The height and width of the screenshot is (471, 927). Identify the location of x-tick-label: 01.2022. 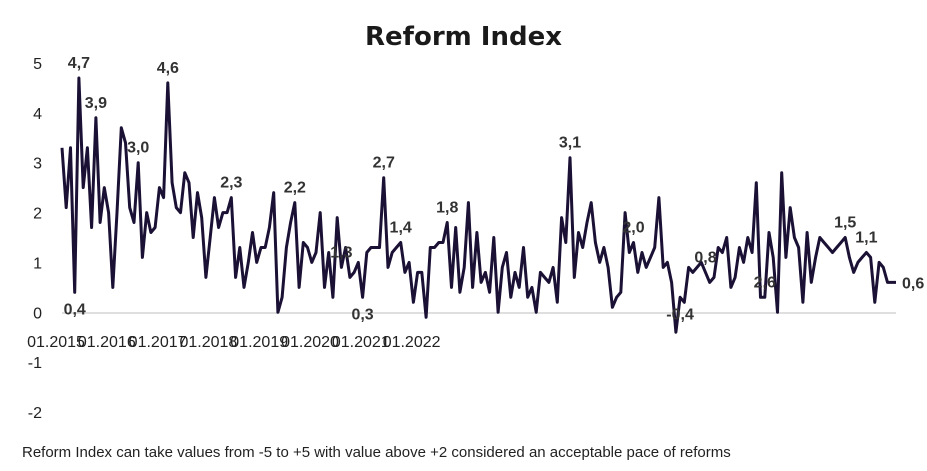
(412, 342).